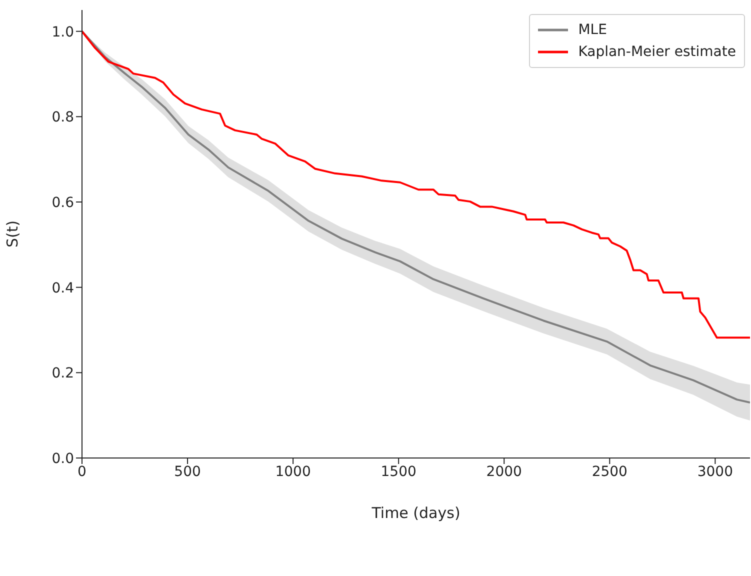 This screenshot has width=751, height=576. What do you see at coordinates (187, 472) in the screenshot?
I see `x-tick-label: 500` at bounding box center [187, 472].